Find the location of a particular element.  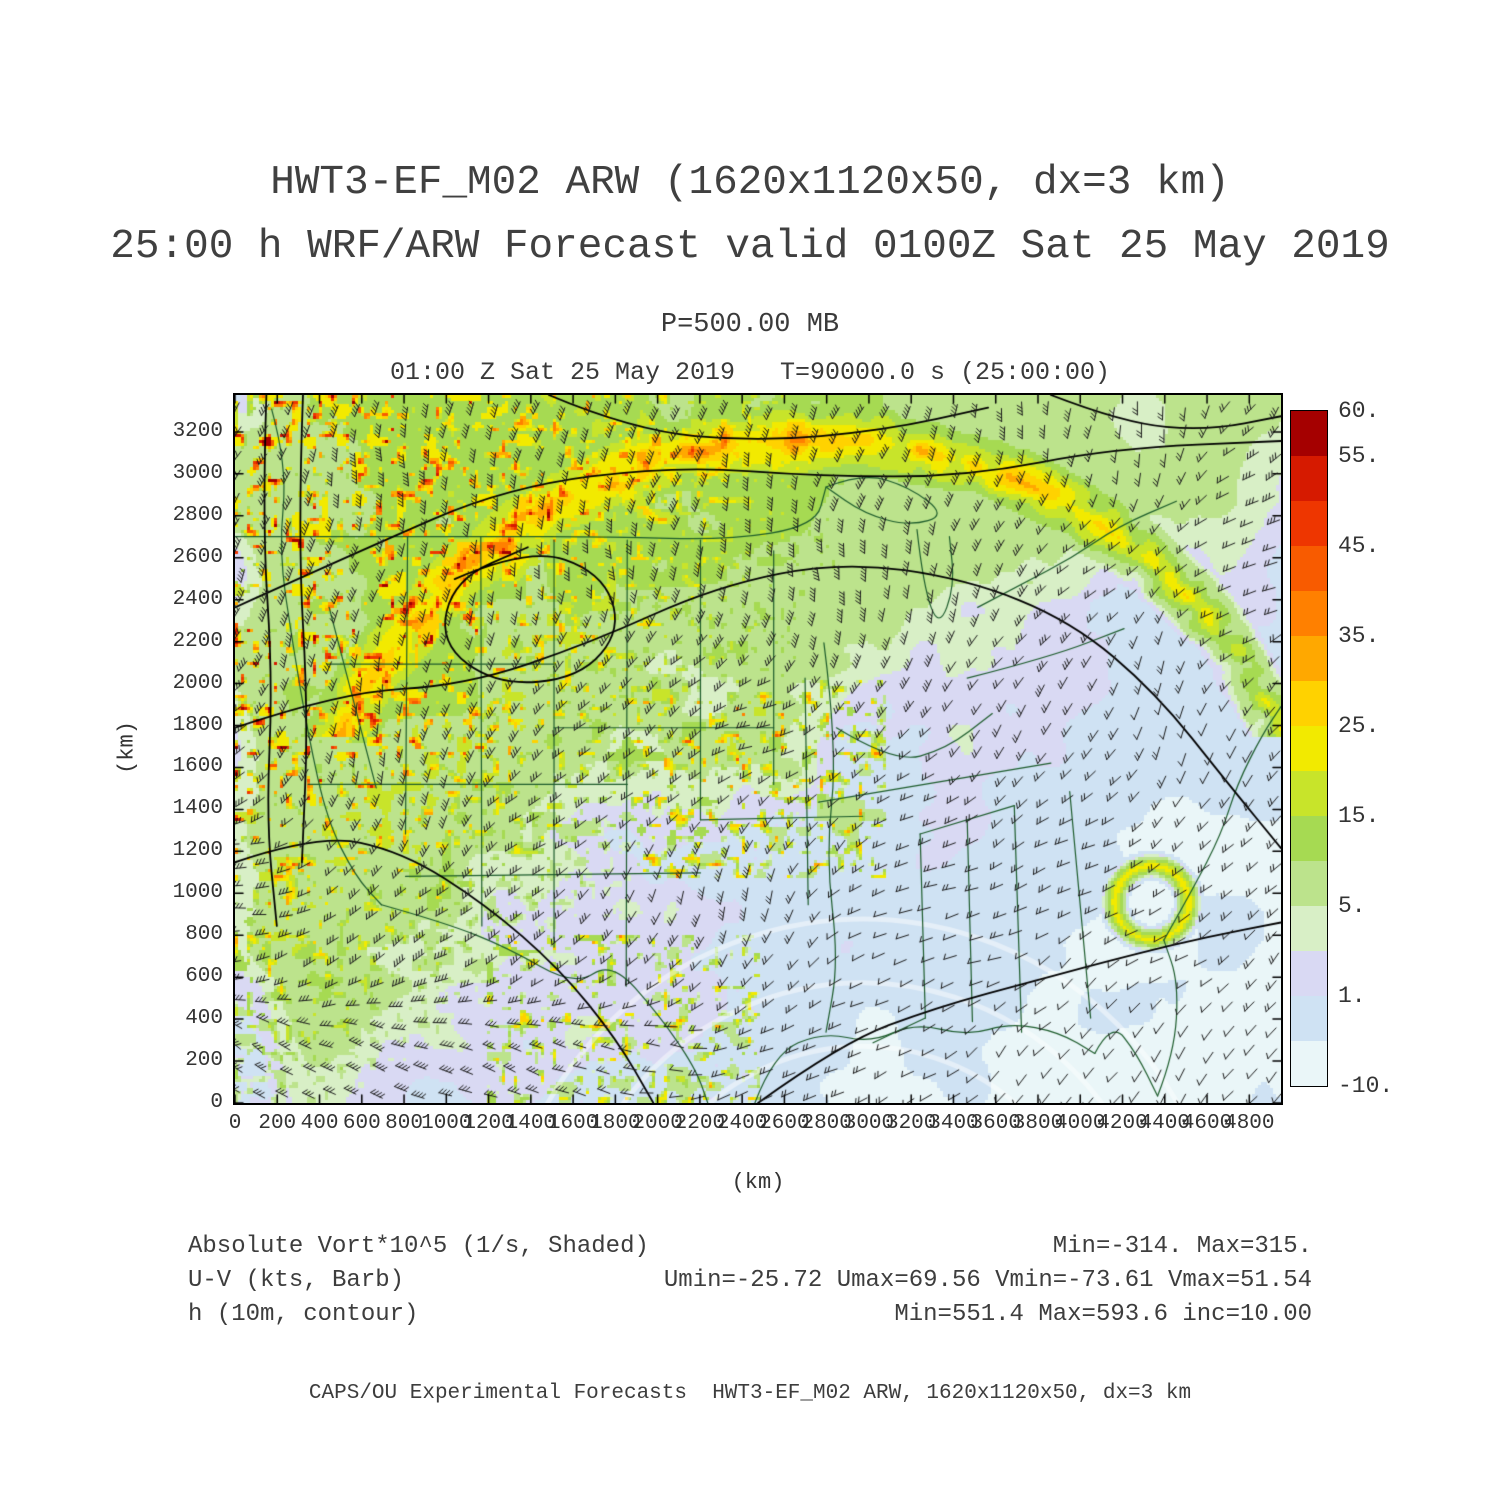

y-tick-label: 2200 is located at coordinates (197, 641).